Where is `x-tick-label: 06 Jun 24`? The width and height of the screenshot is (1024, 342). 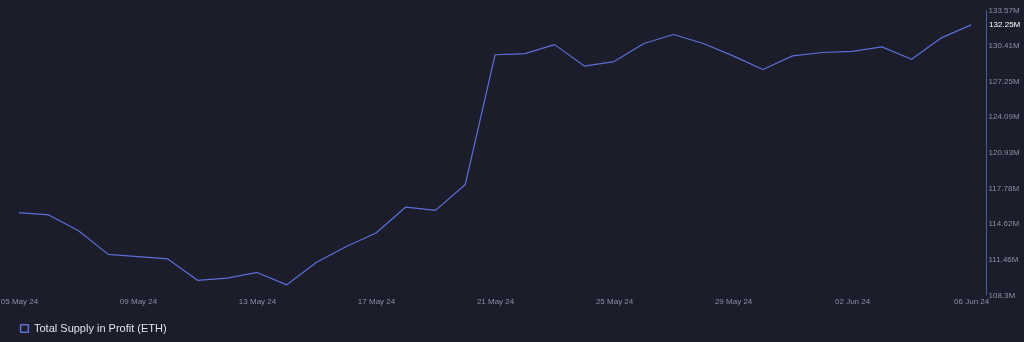 x-tick-label: 06 Jun 24 is located at coordinates (972, 301).